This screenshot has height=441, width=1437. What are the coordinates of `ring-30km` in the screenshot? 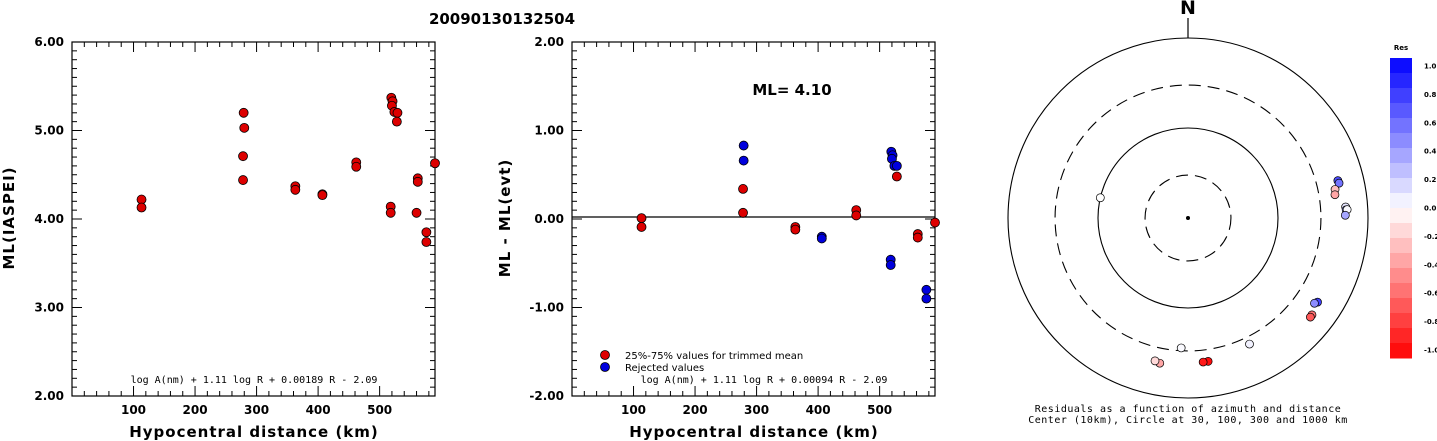 It's located at (1188, 218).